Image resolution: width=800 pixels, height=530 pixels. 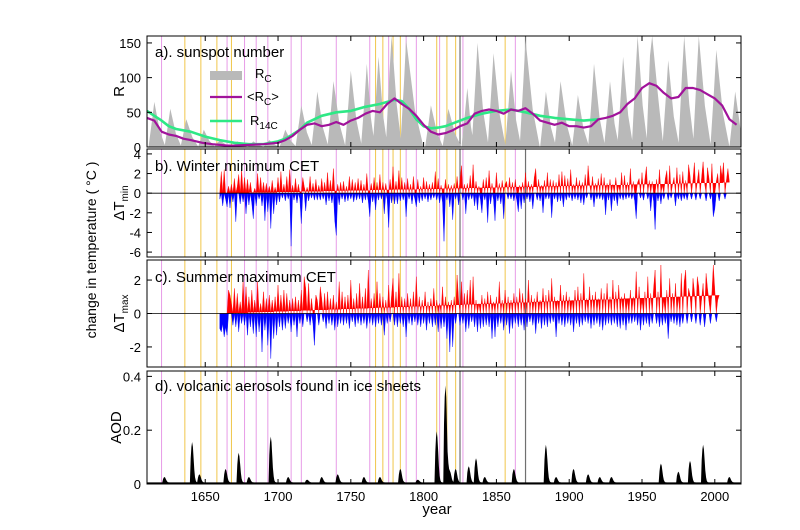 What do you see at coordinates (125, 193) in the screenshot?
I see `winter-min-ylabel-sub: min` at bounding box center [125, 193].